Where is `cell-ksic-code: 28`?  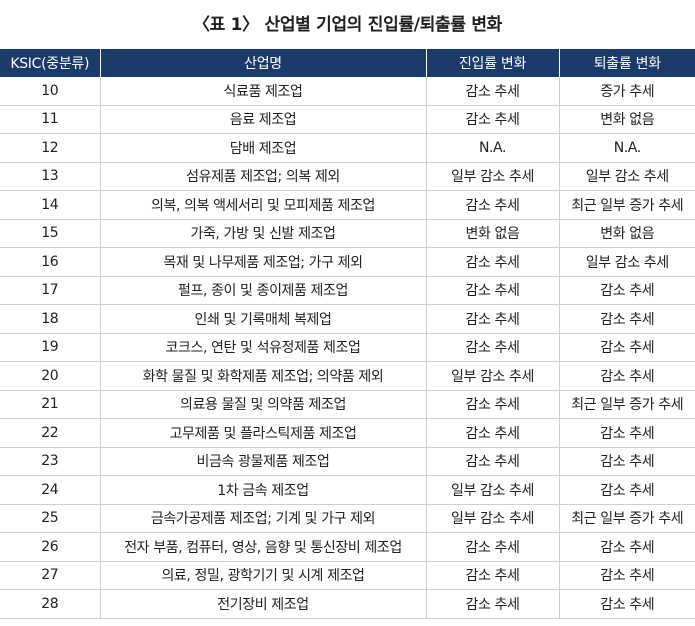
cell-ksic-code: 28 is located at coordinates (50, 604).